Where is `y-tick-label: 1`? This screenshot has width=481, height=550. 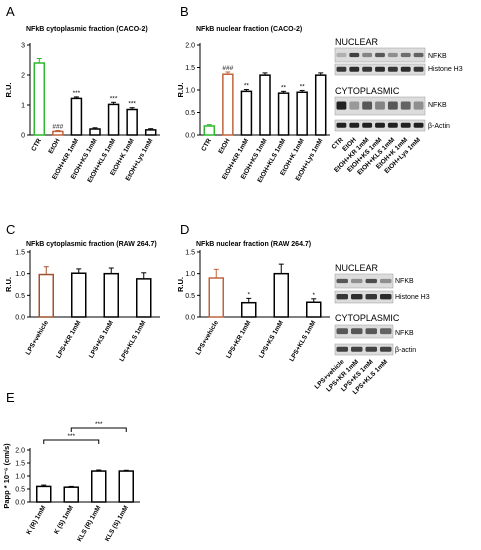 y-tick-label: 1 is located at coordinates (23, 106).